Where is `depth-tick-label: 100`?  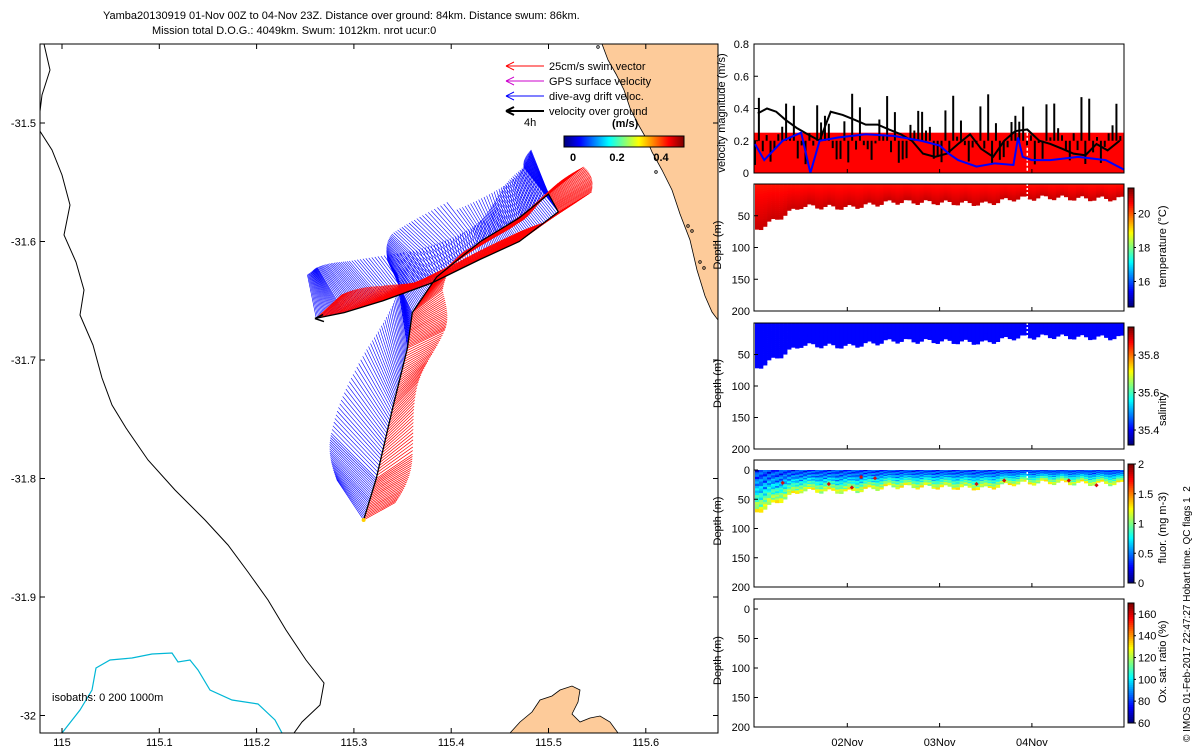 depth-tick-label: 100 is located at coordinates (741, 249).